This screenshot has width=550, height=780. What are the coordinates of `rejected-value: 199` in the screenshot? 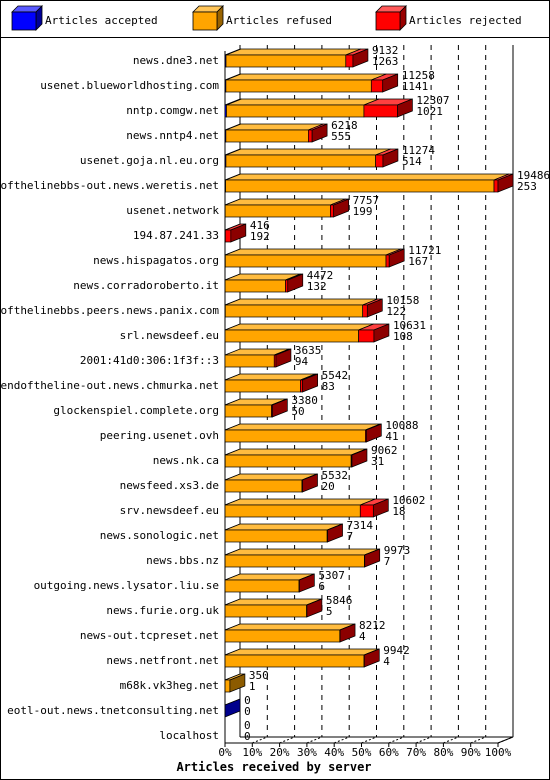 It's located at (363, 211).